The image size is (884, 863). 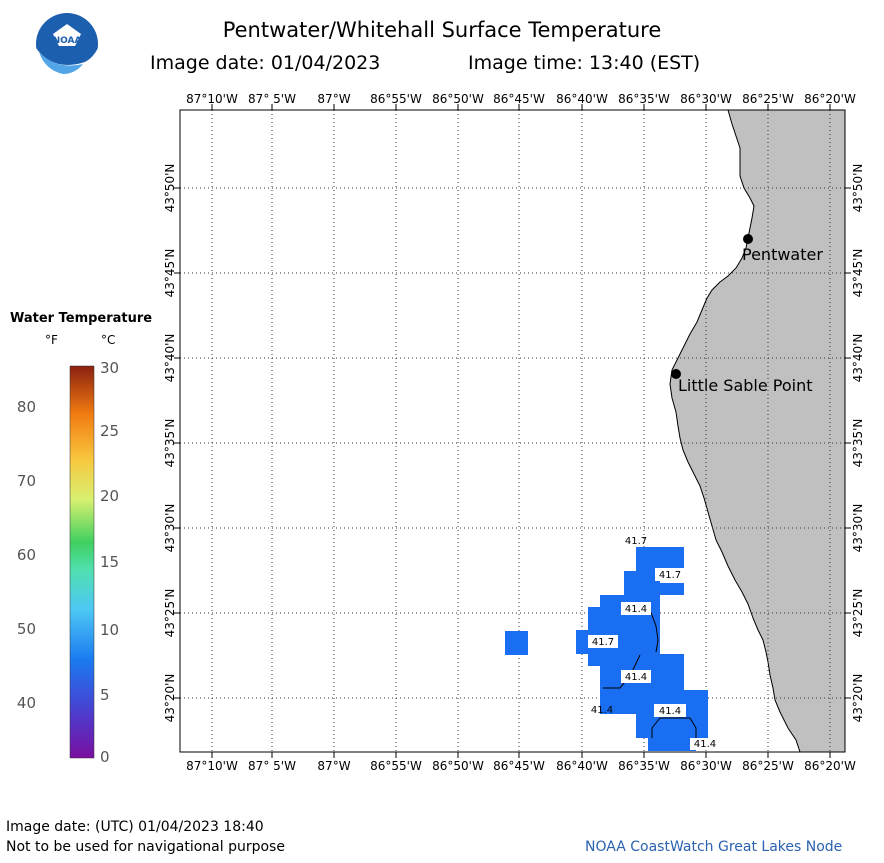 I want to click on image-date: Image date: 01/04/2023, so click(x=265, y=63).